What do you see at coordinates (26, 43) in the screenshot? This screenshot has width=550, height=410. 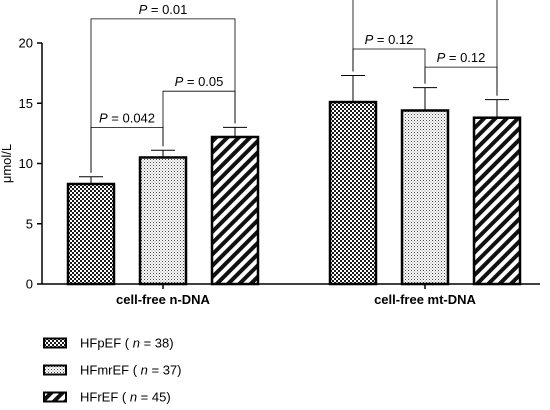 I see `y-tick-label: 20` at bounding box center [26, 43].